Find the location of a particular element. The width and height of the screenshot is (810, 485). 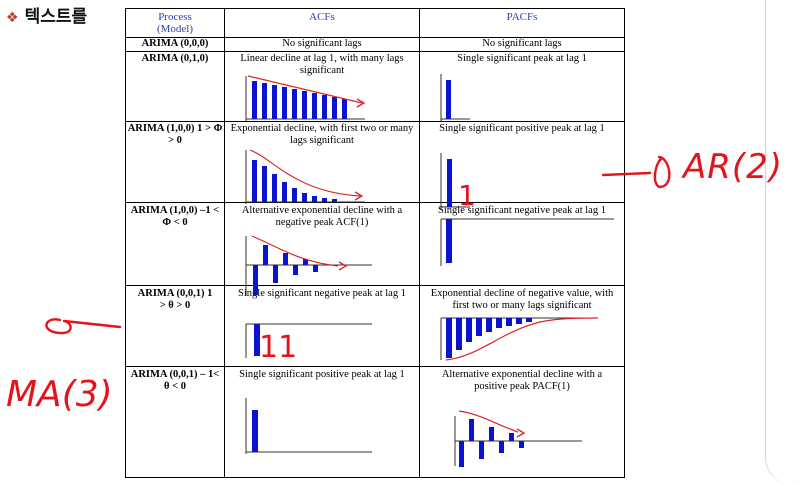

header-pacfs: PACFs is located at coordinates (522, 17).